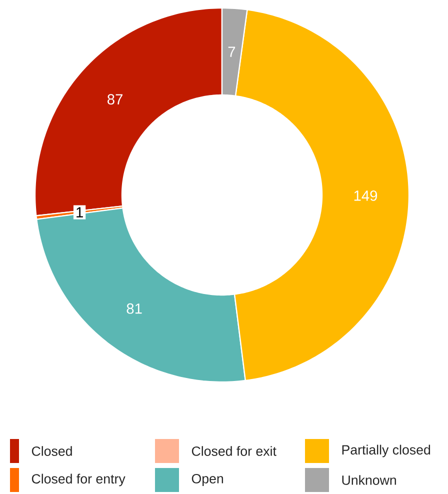  I want to click on legend-label: Partially closed, so click(386, 451).